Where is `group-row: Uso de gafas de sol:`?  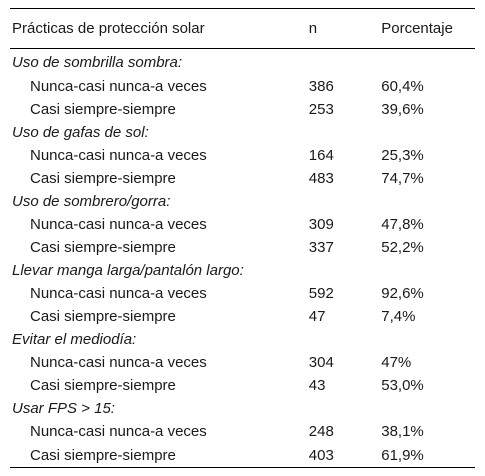
group-row: Uso de gafas de sol: is located at coordinates (242, 132).